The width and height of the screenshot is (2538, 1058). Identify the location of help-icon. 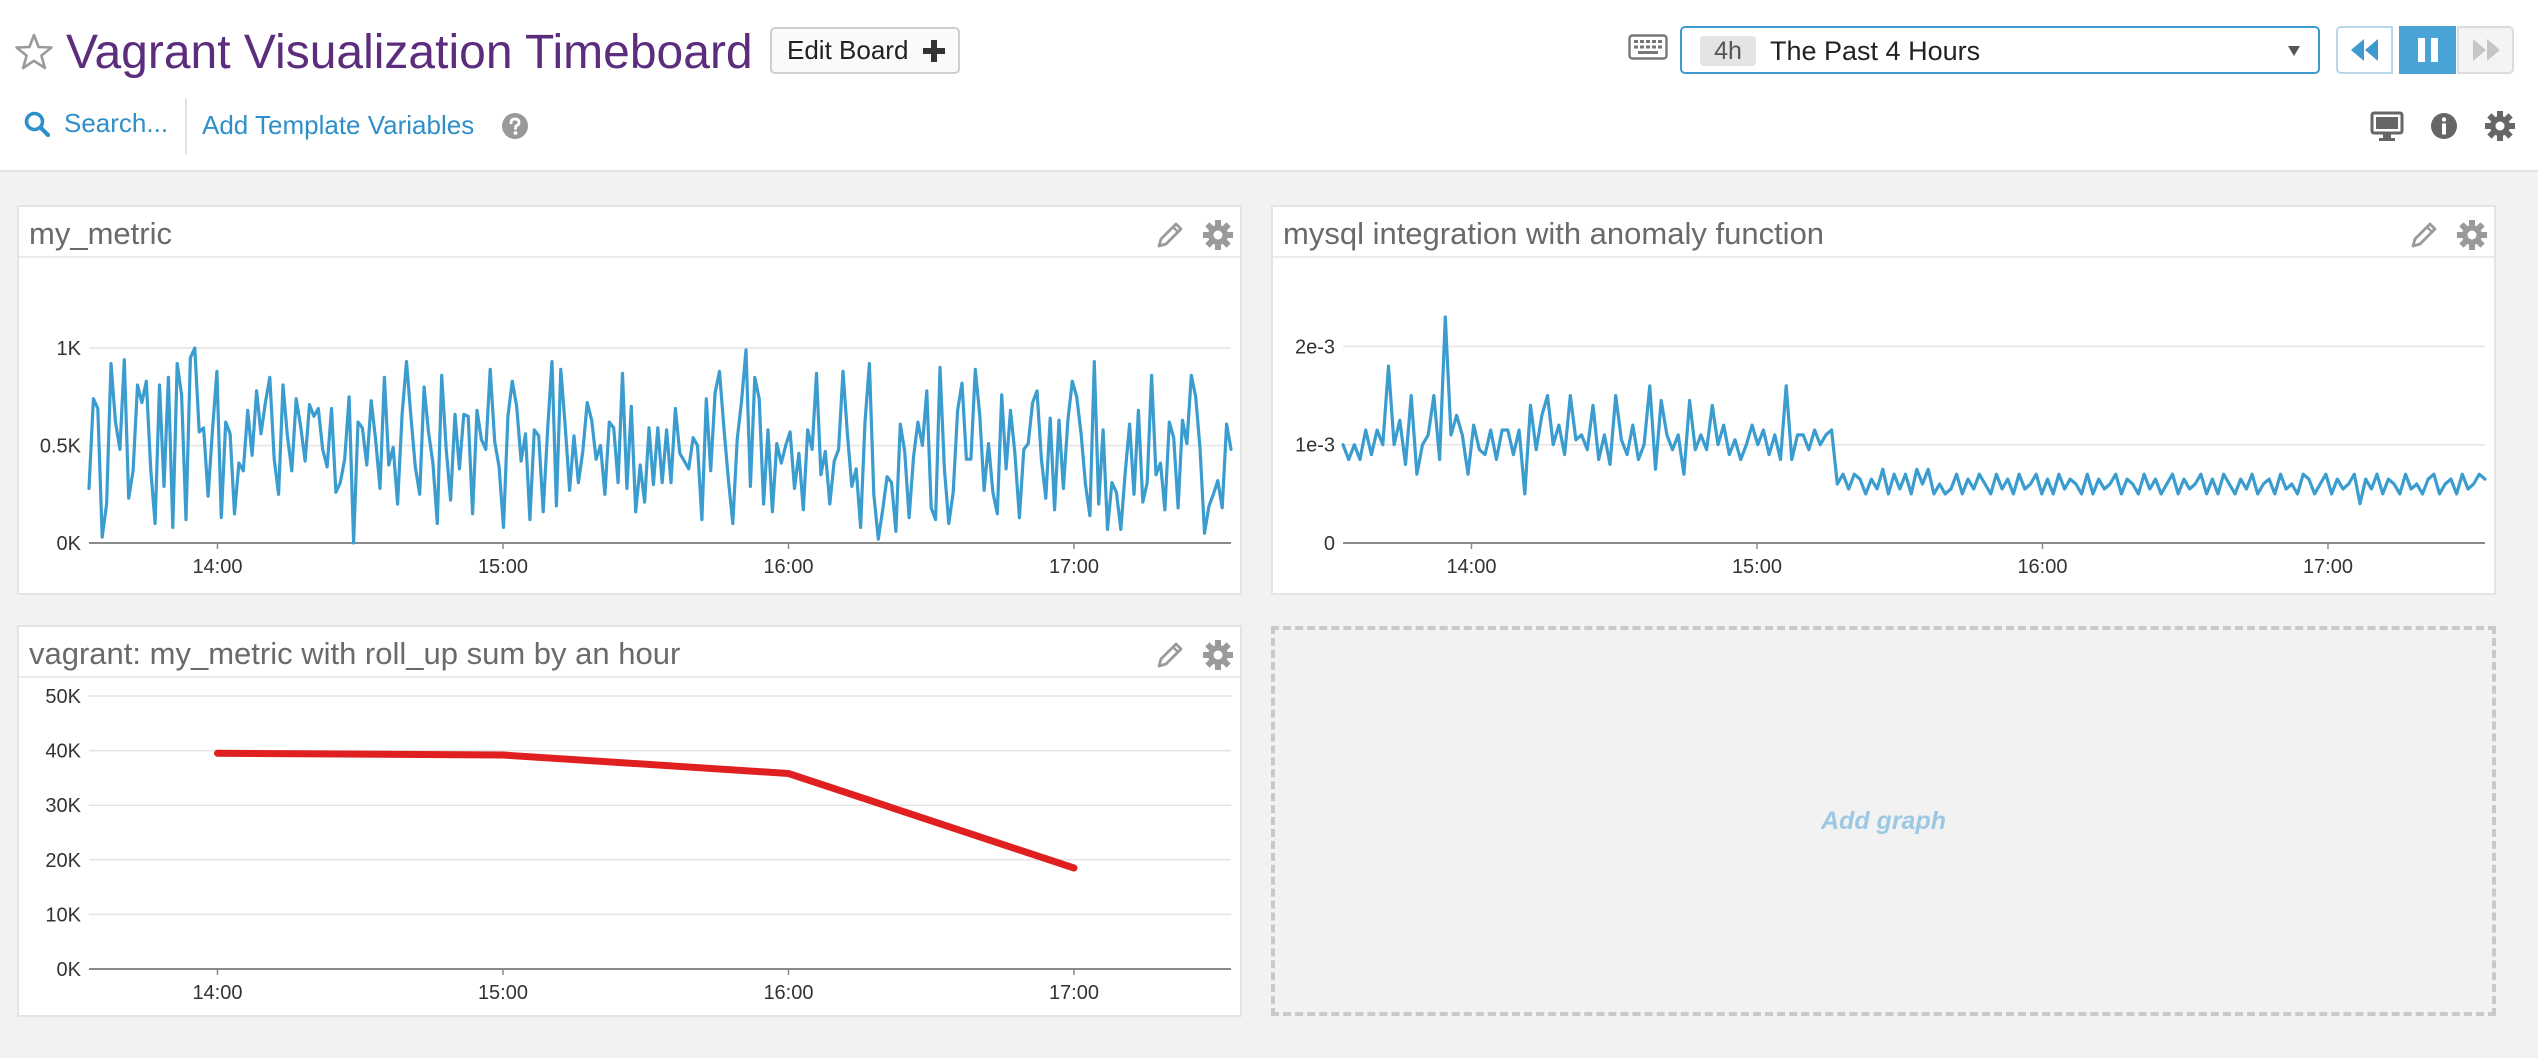
(515, 126).